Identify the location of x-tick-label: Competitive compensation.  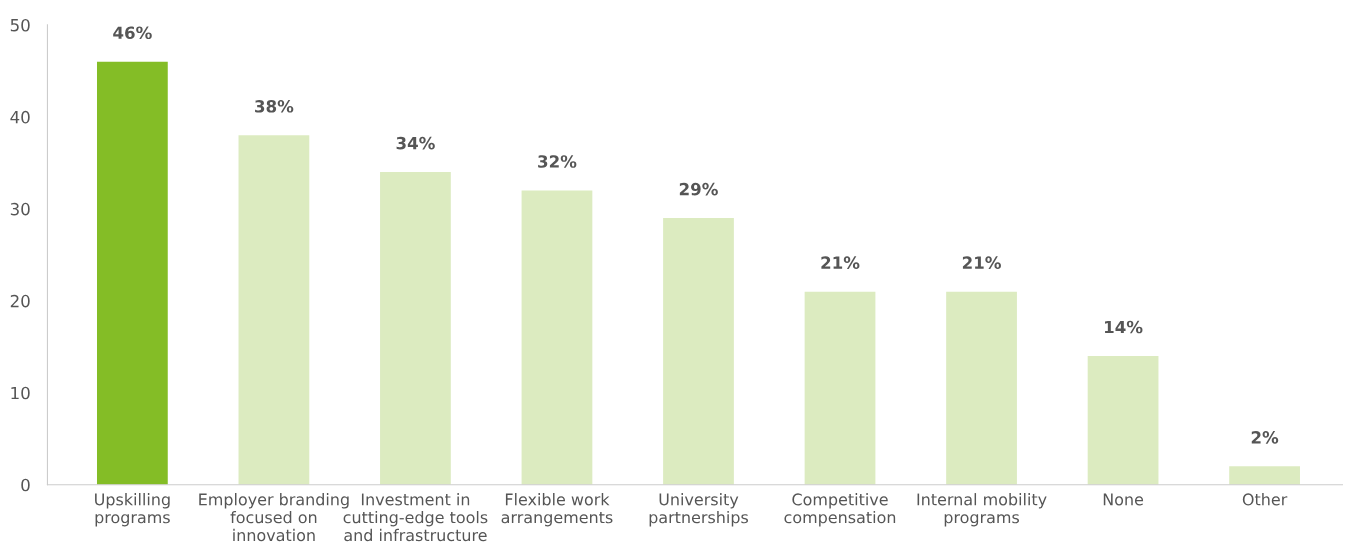
(840, 510).